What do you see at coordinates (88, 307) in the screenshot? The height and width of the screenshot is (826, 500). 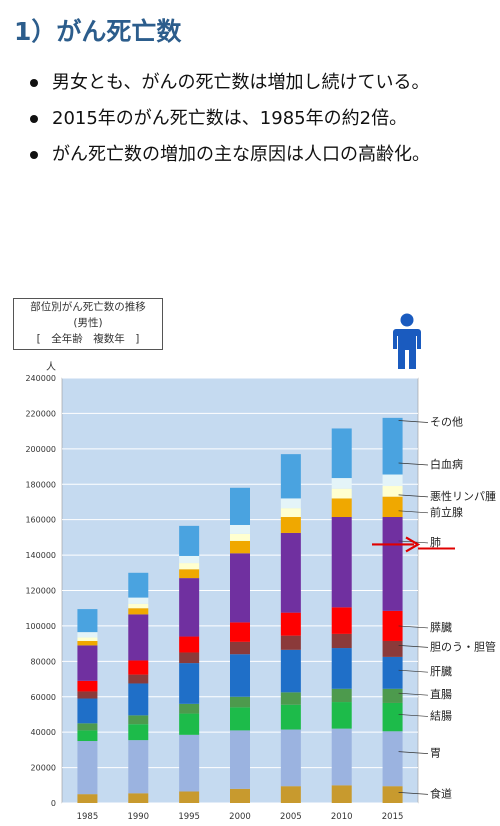 I see `chart-title: 部位別がん死亡数の推移` at bounding box center [88, 307].